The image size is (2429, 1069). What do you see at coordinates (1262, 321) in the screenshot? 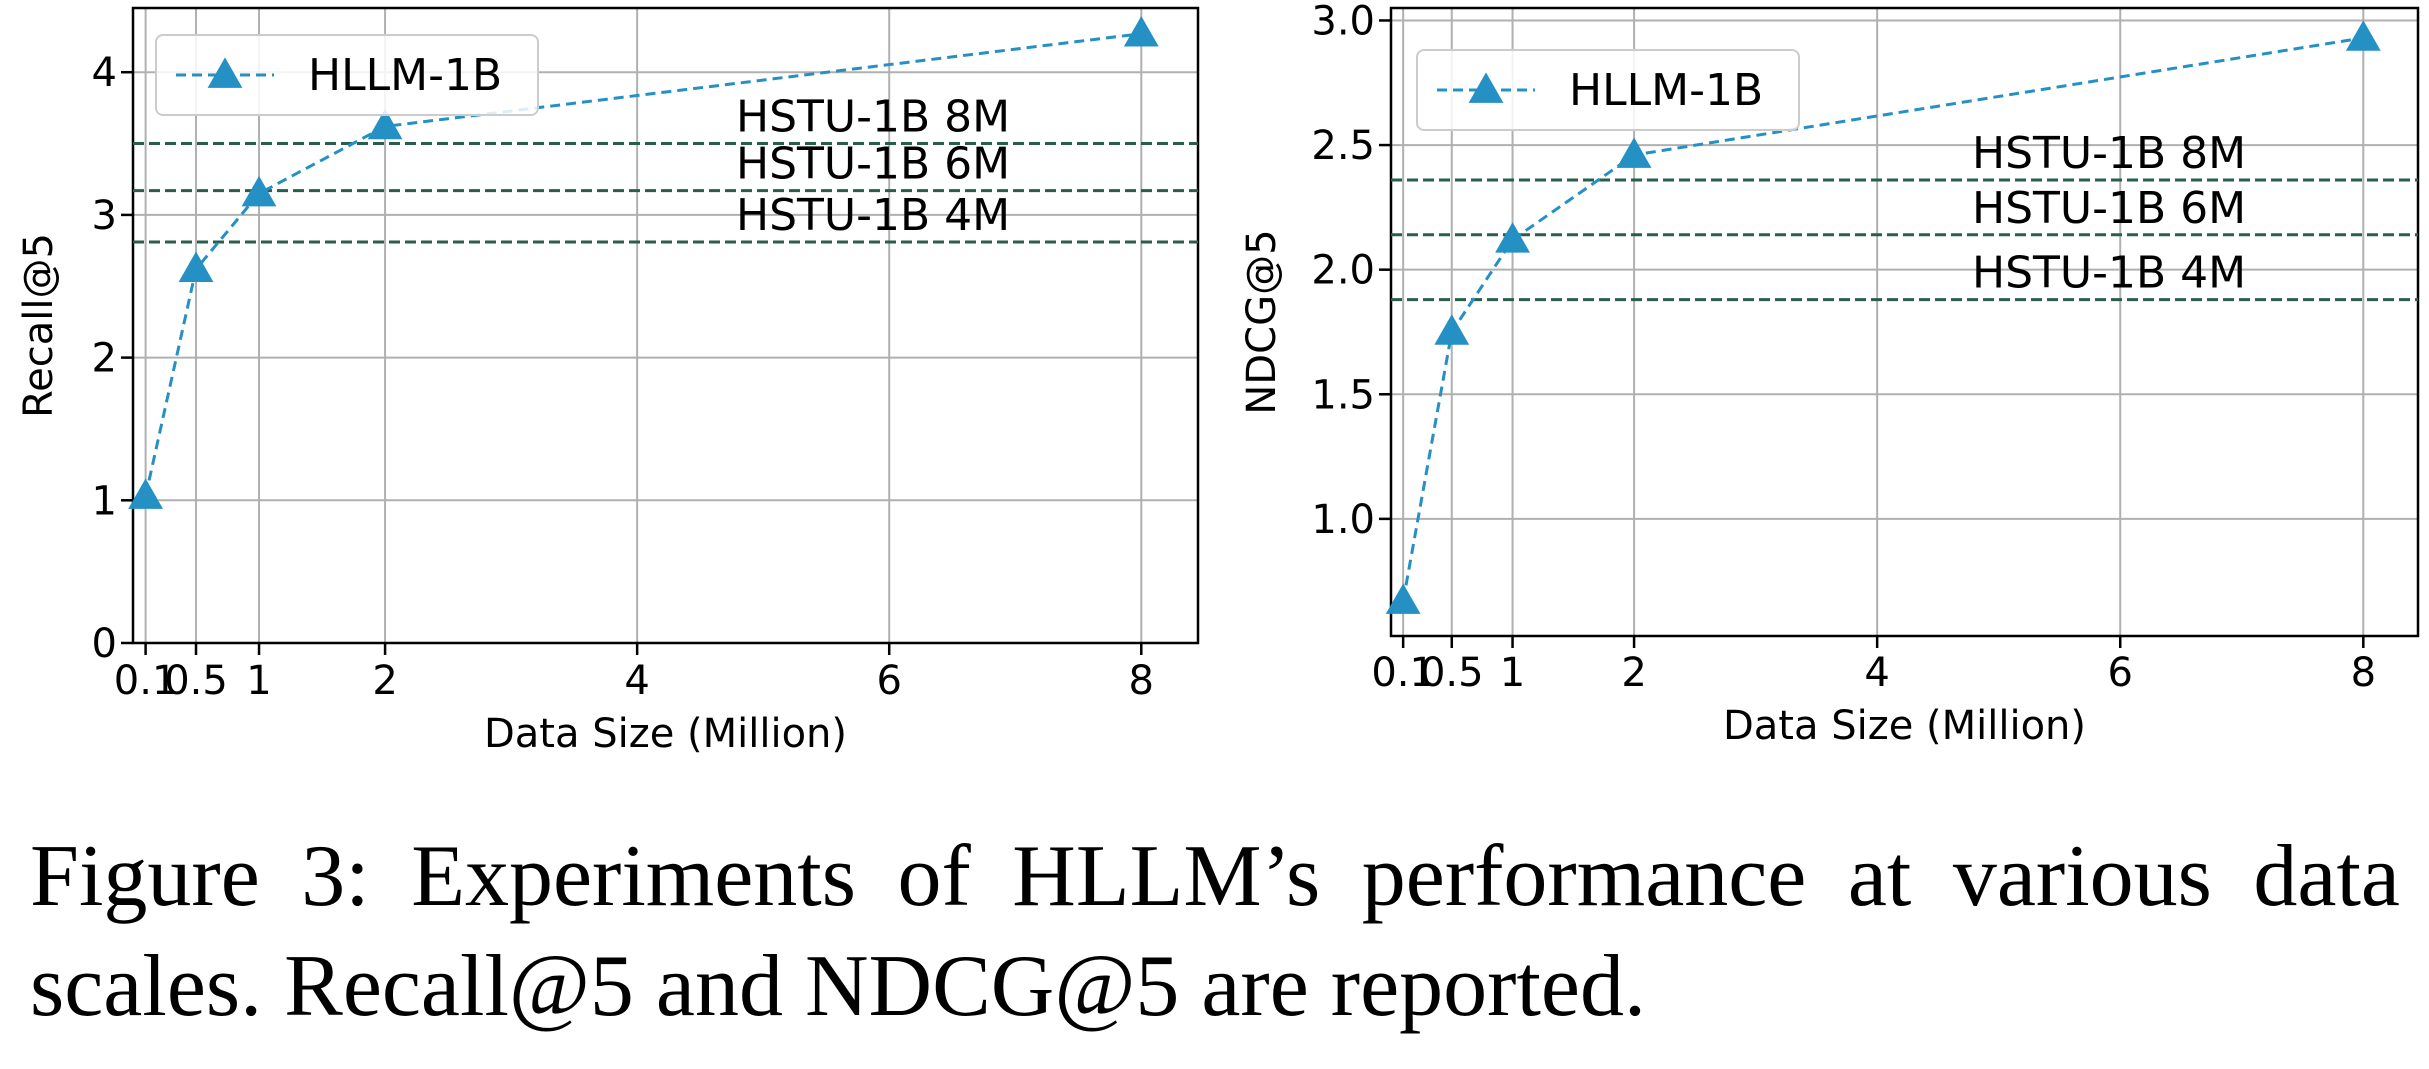
I see `y-axis-title: NDCG@5` at bounding box center [1262, 321].